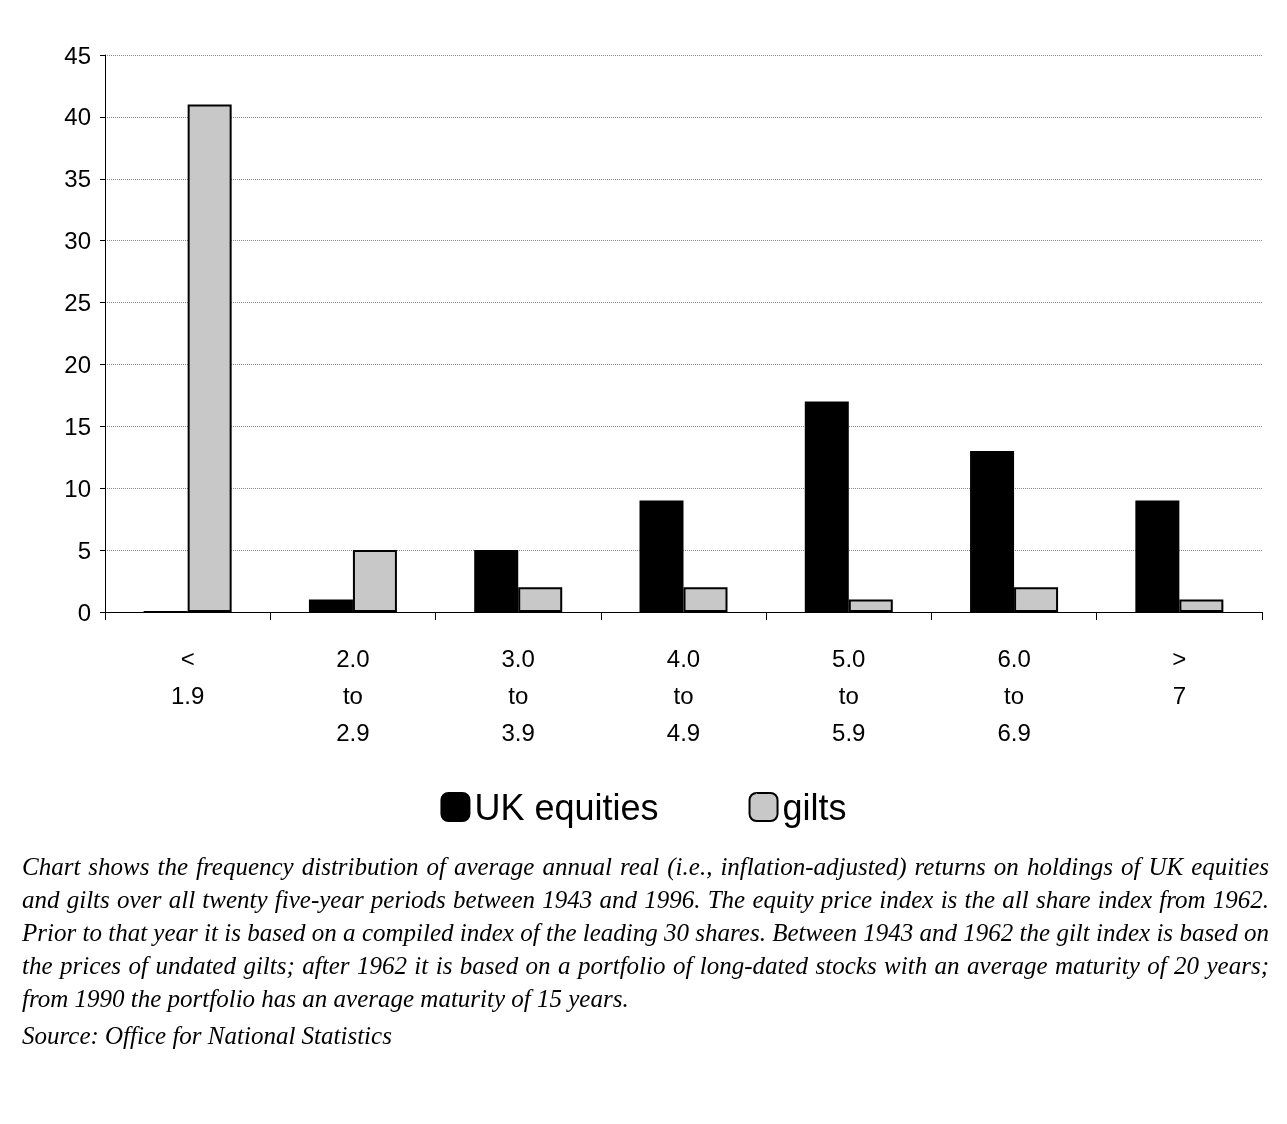  I want to click on x-tick-label: 6.0 to 6.9, so click(1014, 695).